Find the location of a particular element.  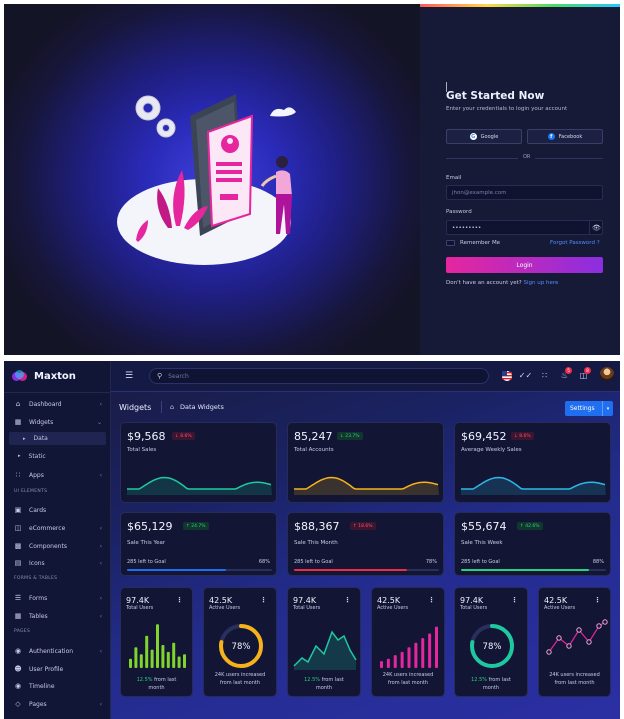

sidebar-item-pages: ◇ Pages ‹ is located at coordinates (57, 704).